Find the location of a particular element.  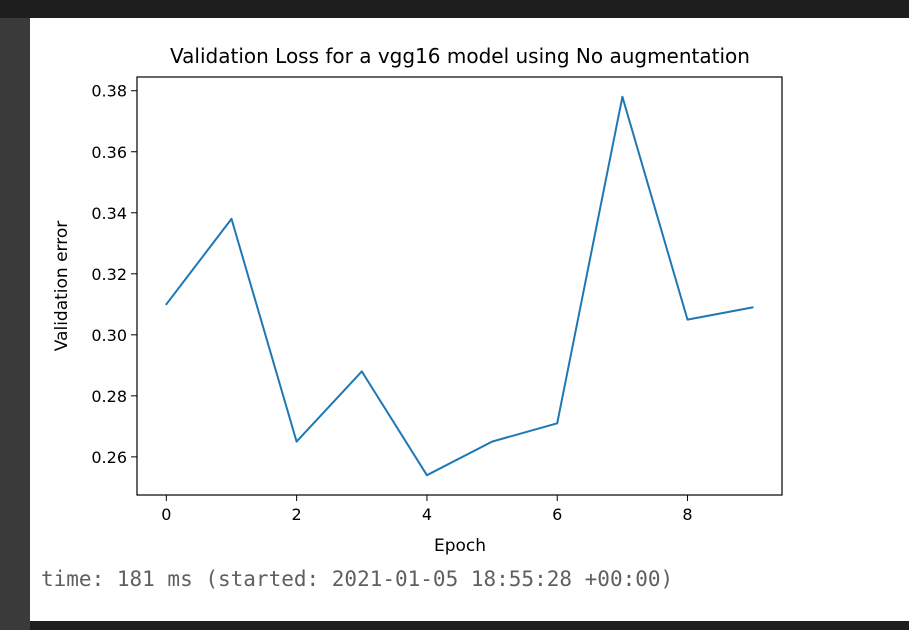

x-tick-label: 0 is located at coordinates (166, 514).